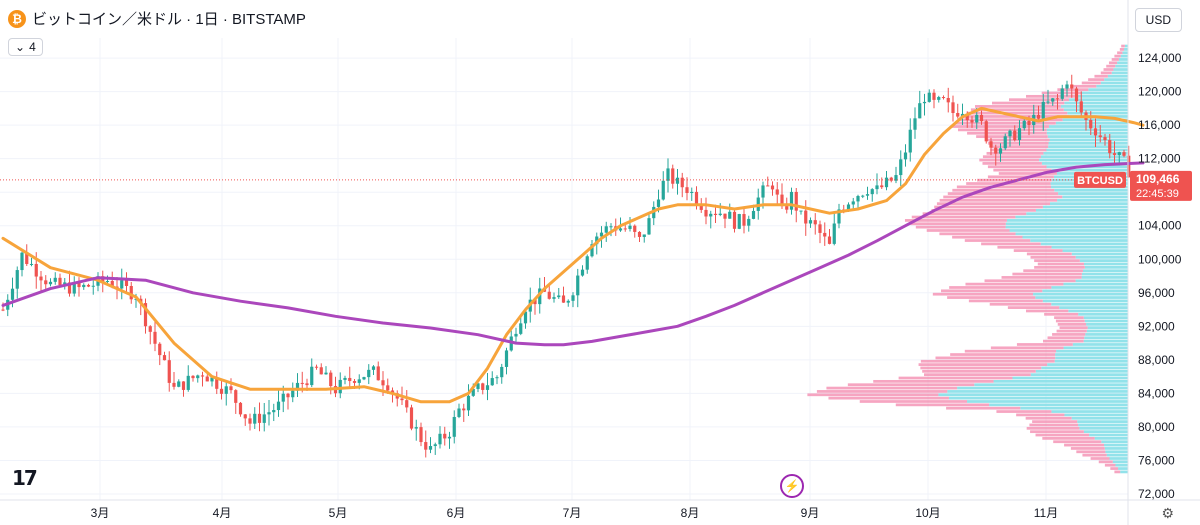 The image size is (1200, 525). What do you see at coordinates (169, 19) in the screenshot?
I see `symbol-title: ビットコイン／米ドル · 1日 · BITSTAMP` at bounding box center [169, 19].